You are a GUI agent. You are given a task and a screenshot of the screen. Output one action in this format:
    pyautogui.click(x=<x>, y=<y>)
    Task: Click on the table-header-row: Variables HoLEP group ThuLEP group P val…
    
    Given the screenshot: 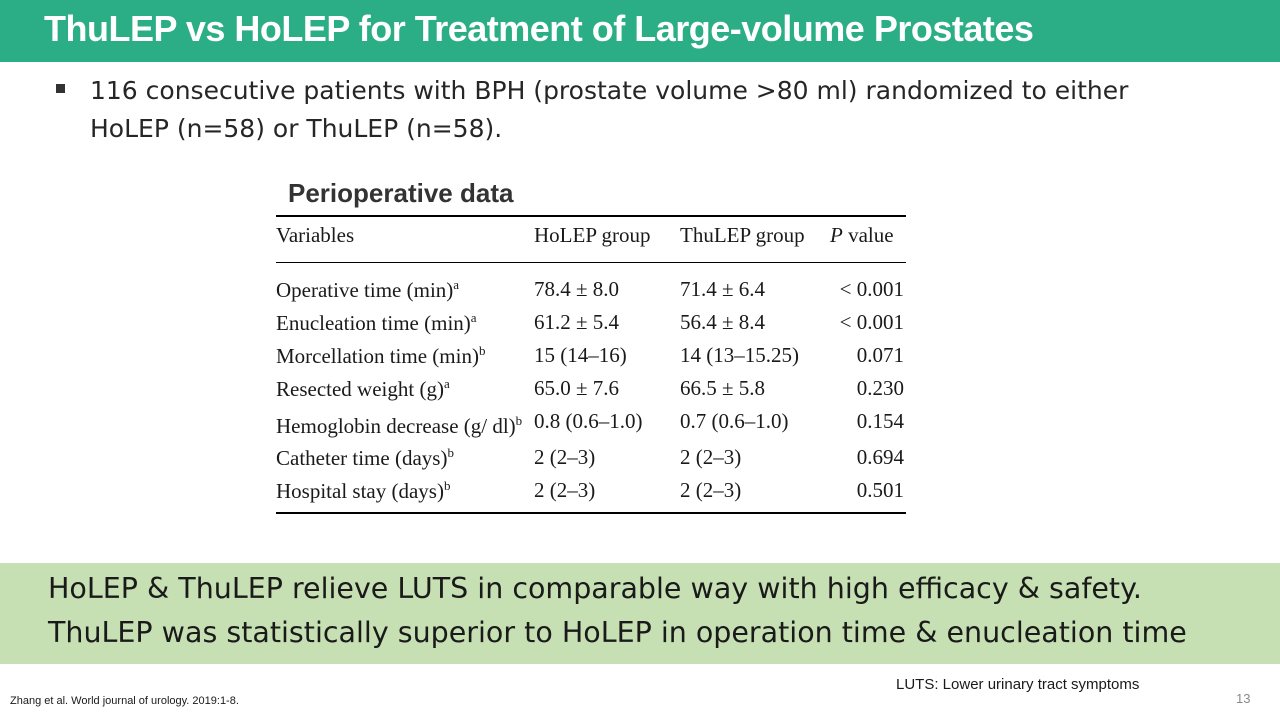 What is the action you would take?
    pyautogui.click(x=591, y=239)
    